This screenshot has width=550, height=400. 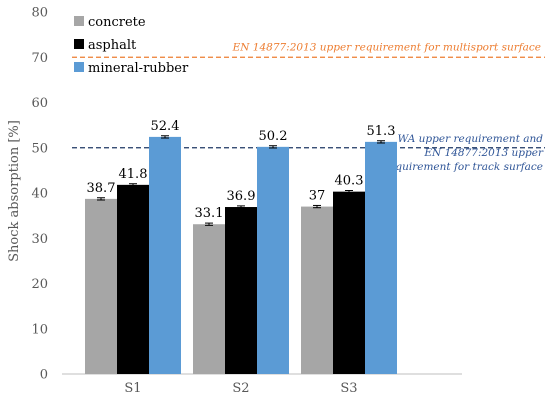 I want to click on y-axis-label: Shock absorption [%], so click(x=14, y=191).